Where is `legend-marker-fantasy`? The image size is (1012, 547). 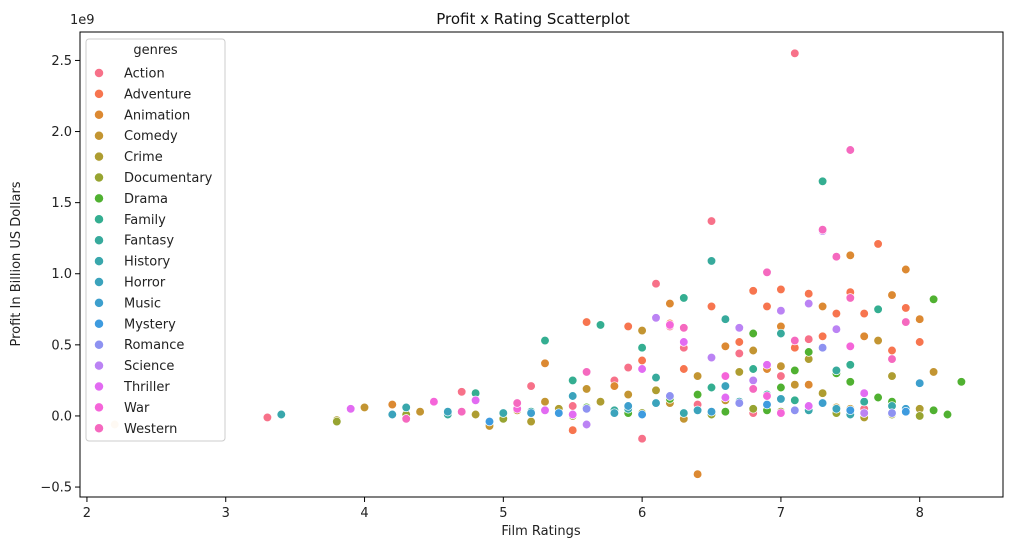 legend-marker-fantasy is located at coordinates (99, 240).